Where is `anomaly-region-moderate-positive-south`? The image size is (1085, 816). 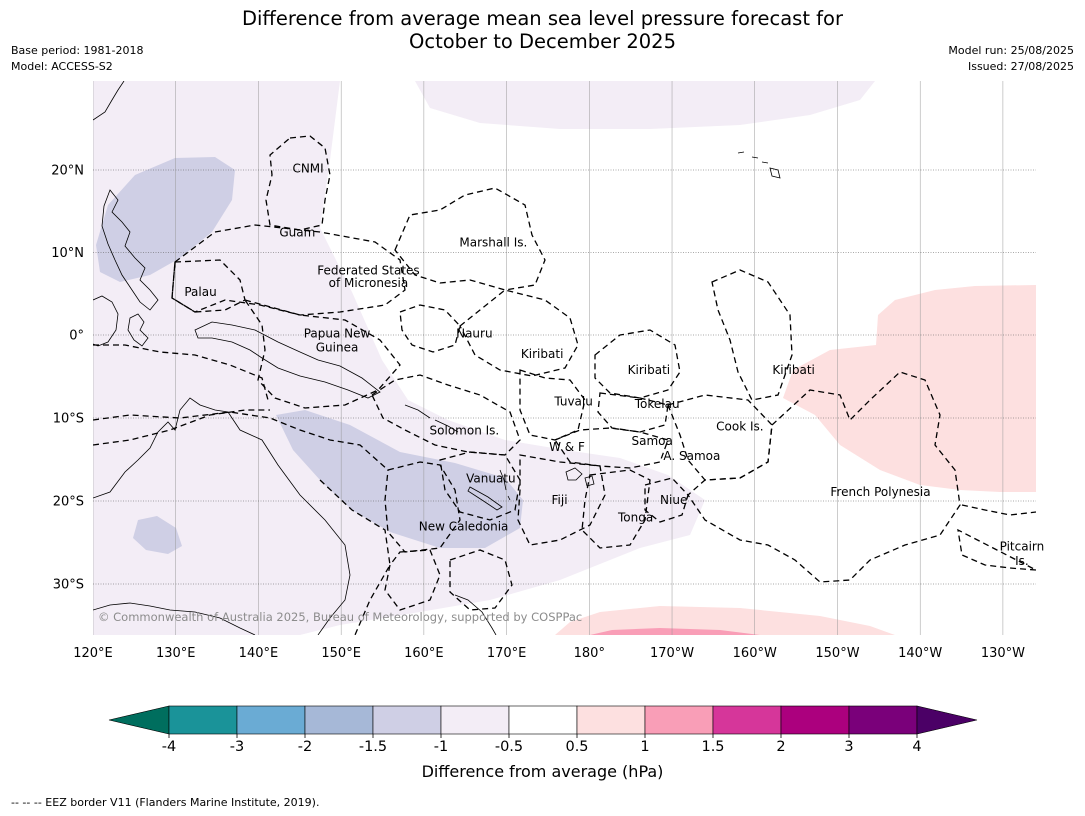 anomaly-region-moderate-positive-south is located at coordinates (675, 631).